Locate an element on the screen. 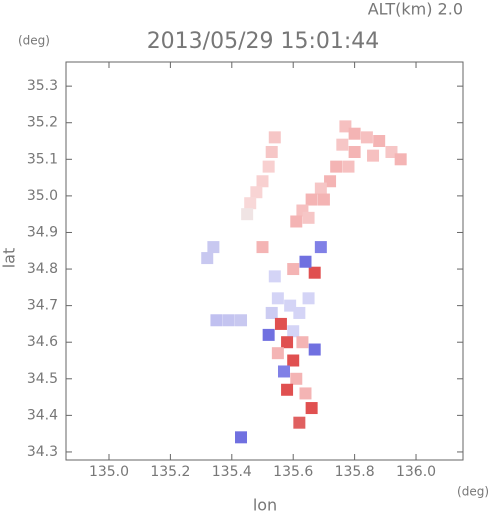 The image size is (491, 525). y-tick-label: 34.9 is located at coordinates (42, 232).